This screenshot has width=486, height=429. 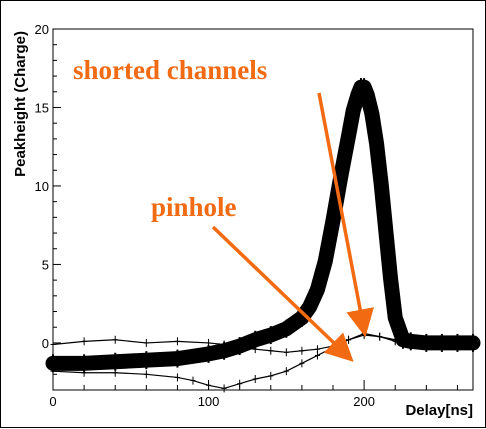 I want to click on x-tick-label: 100, so click(x=209, y=401).